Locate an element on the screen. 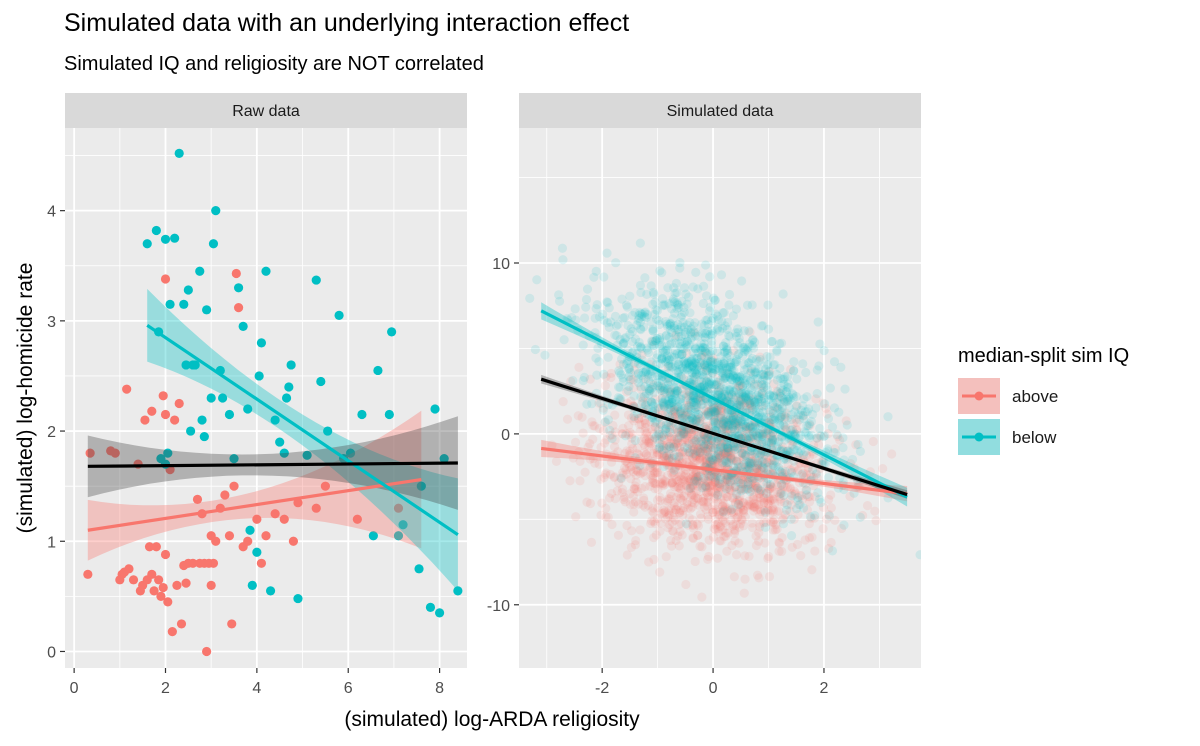 The width and height of the screenshot is (1200, 746). y-tick-label: 1 is located at coordinates (51, 542).